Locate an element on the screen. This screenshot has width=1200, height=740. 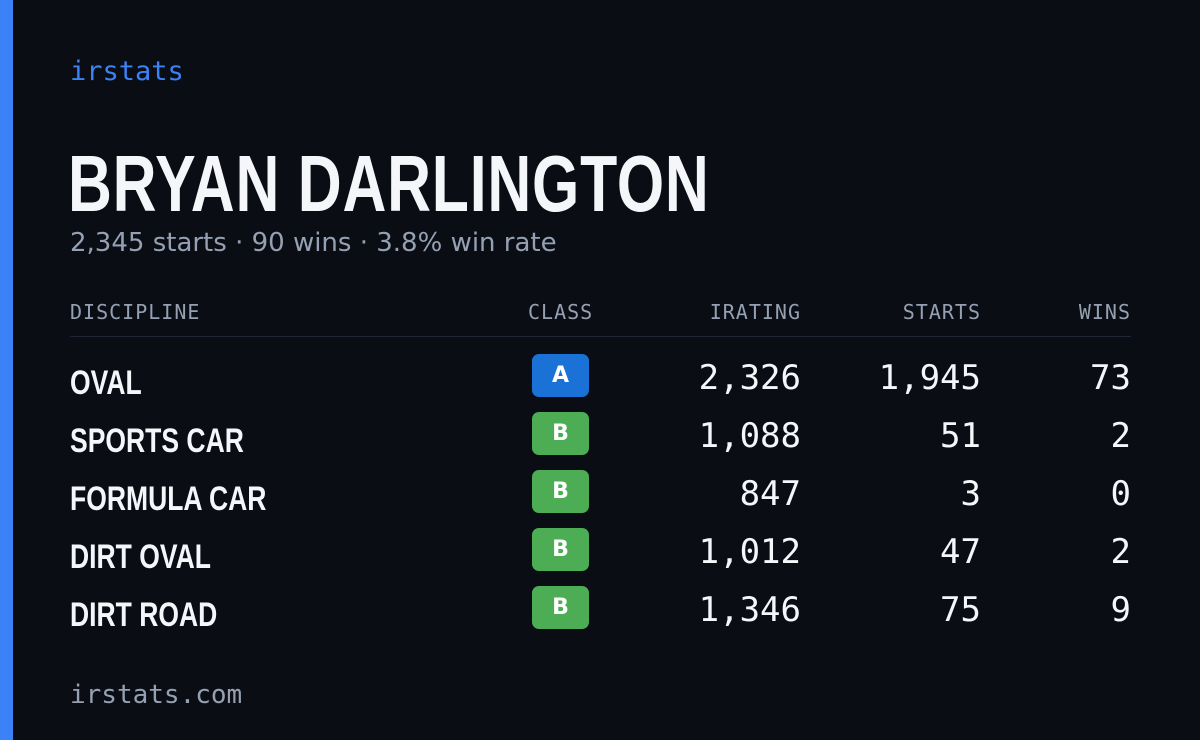
table-row: FORMULA CAR B 847 3 0 is located at coordinates (600, 495).